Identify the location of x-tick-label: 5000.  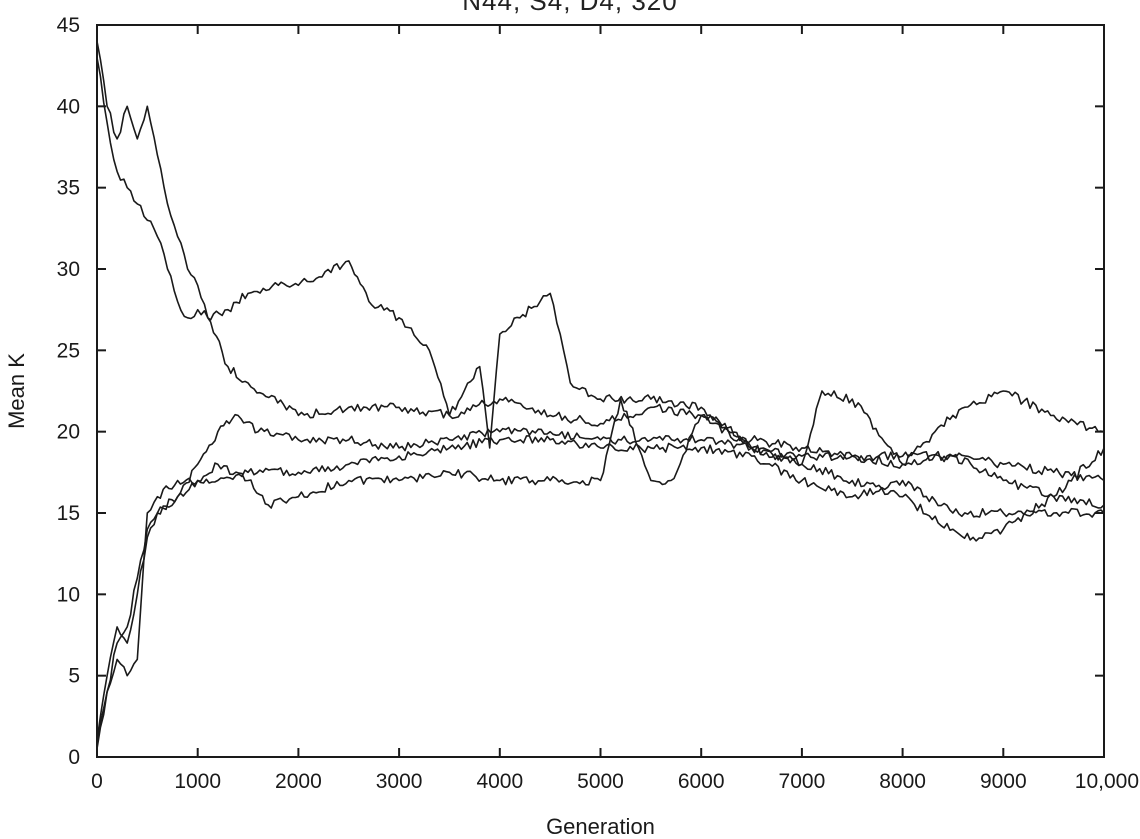
(600, 781).